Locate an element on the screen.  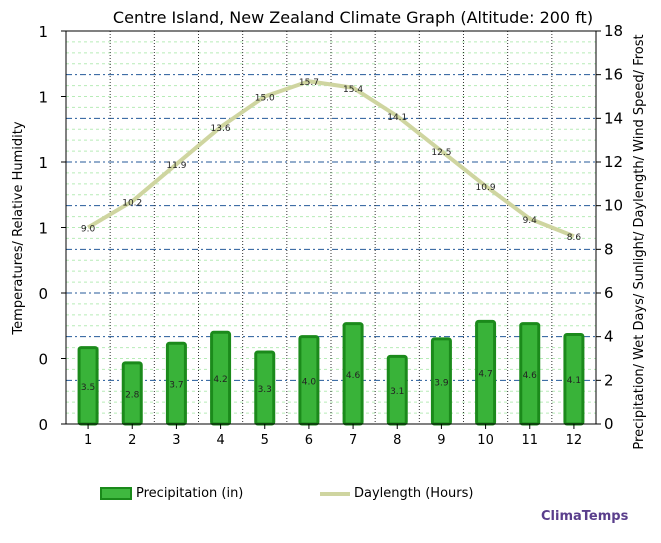
precipitation-value-label: 3.7 is located at coordinates (176, 386).